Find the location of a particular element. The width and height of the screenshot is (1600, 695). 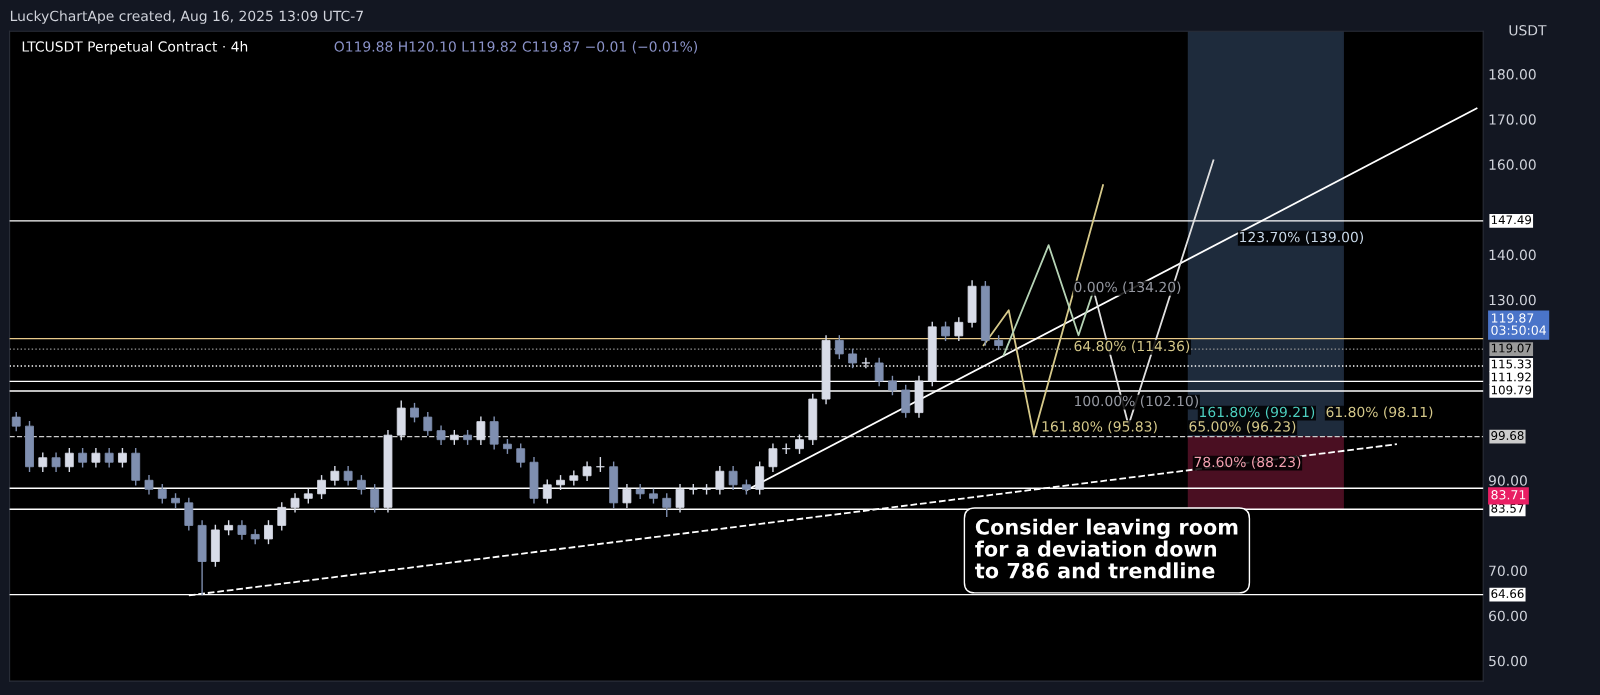

y-tick-label: 90.00 is located at coordinates (1507, 480).